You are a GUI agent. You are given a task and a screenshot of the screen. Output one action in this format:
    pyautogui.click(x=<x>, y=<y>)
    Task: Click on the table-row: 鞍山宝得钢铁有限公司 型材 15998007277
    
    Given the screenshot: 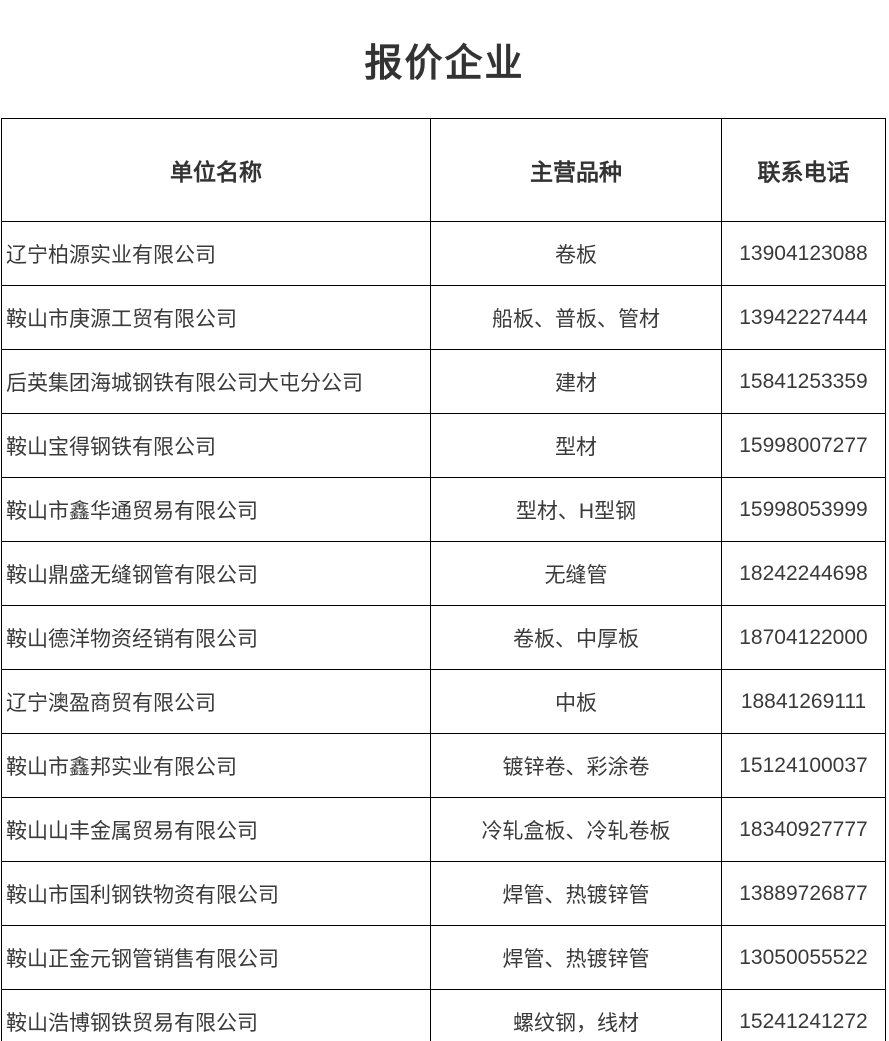 What is the action you would take?
    pyautogui.click(x=443, y=445)
    